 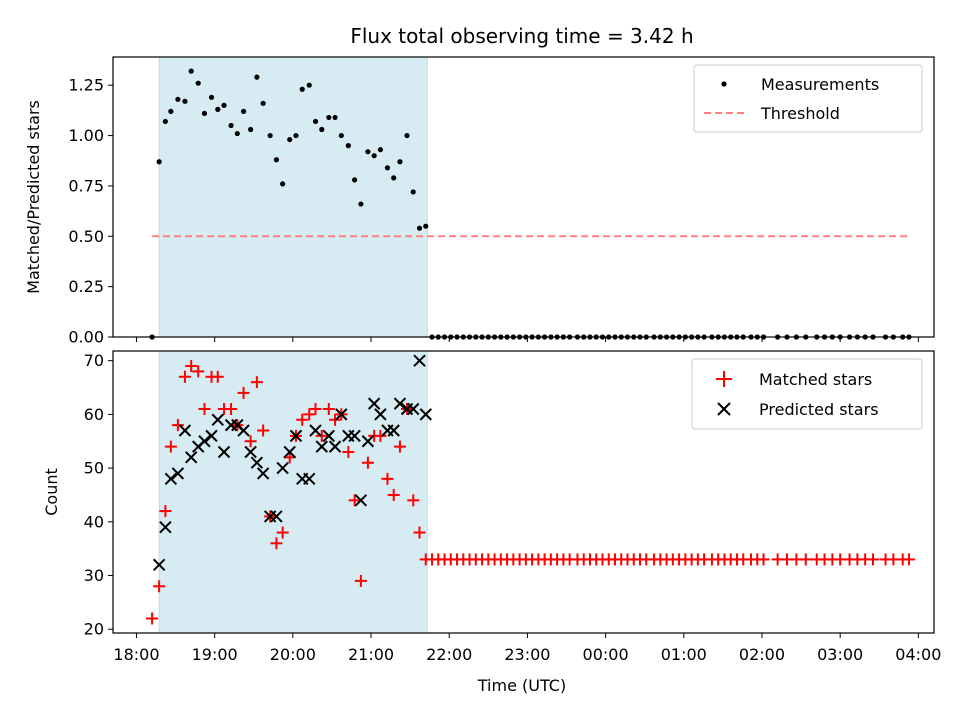 What do you see at coordinates (820, 84) in the screenshot?
I see `legend-measurements-label: Measurements` at bounding box center [820, 84].